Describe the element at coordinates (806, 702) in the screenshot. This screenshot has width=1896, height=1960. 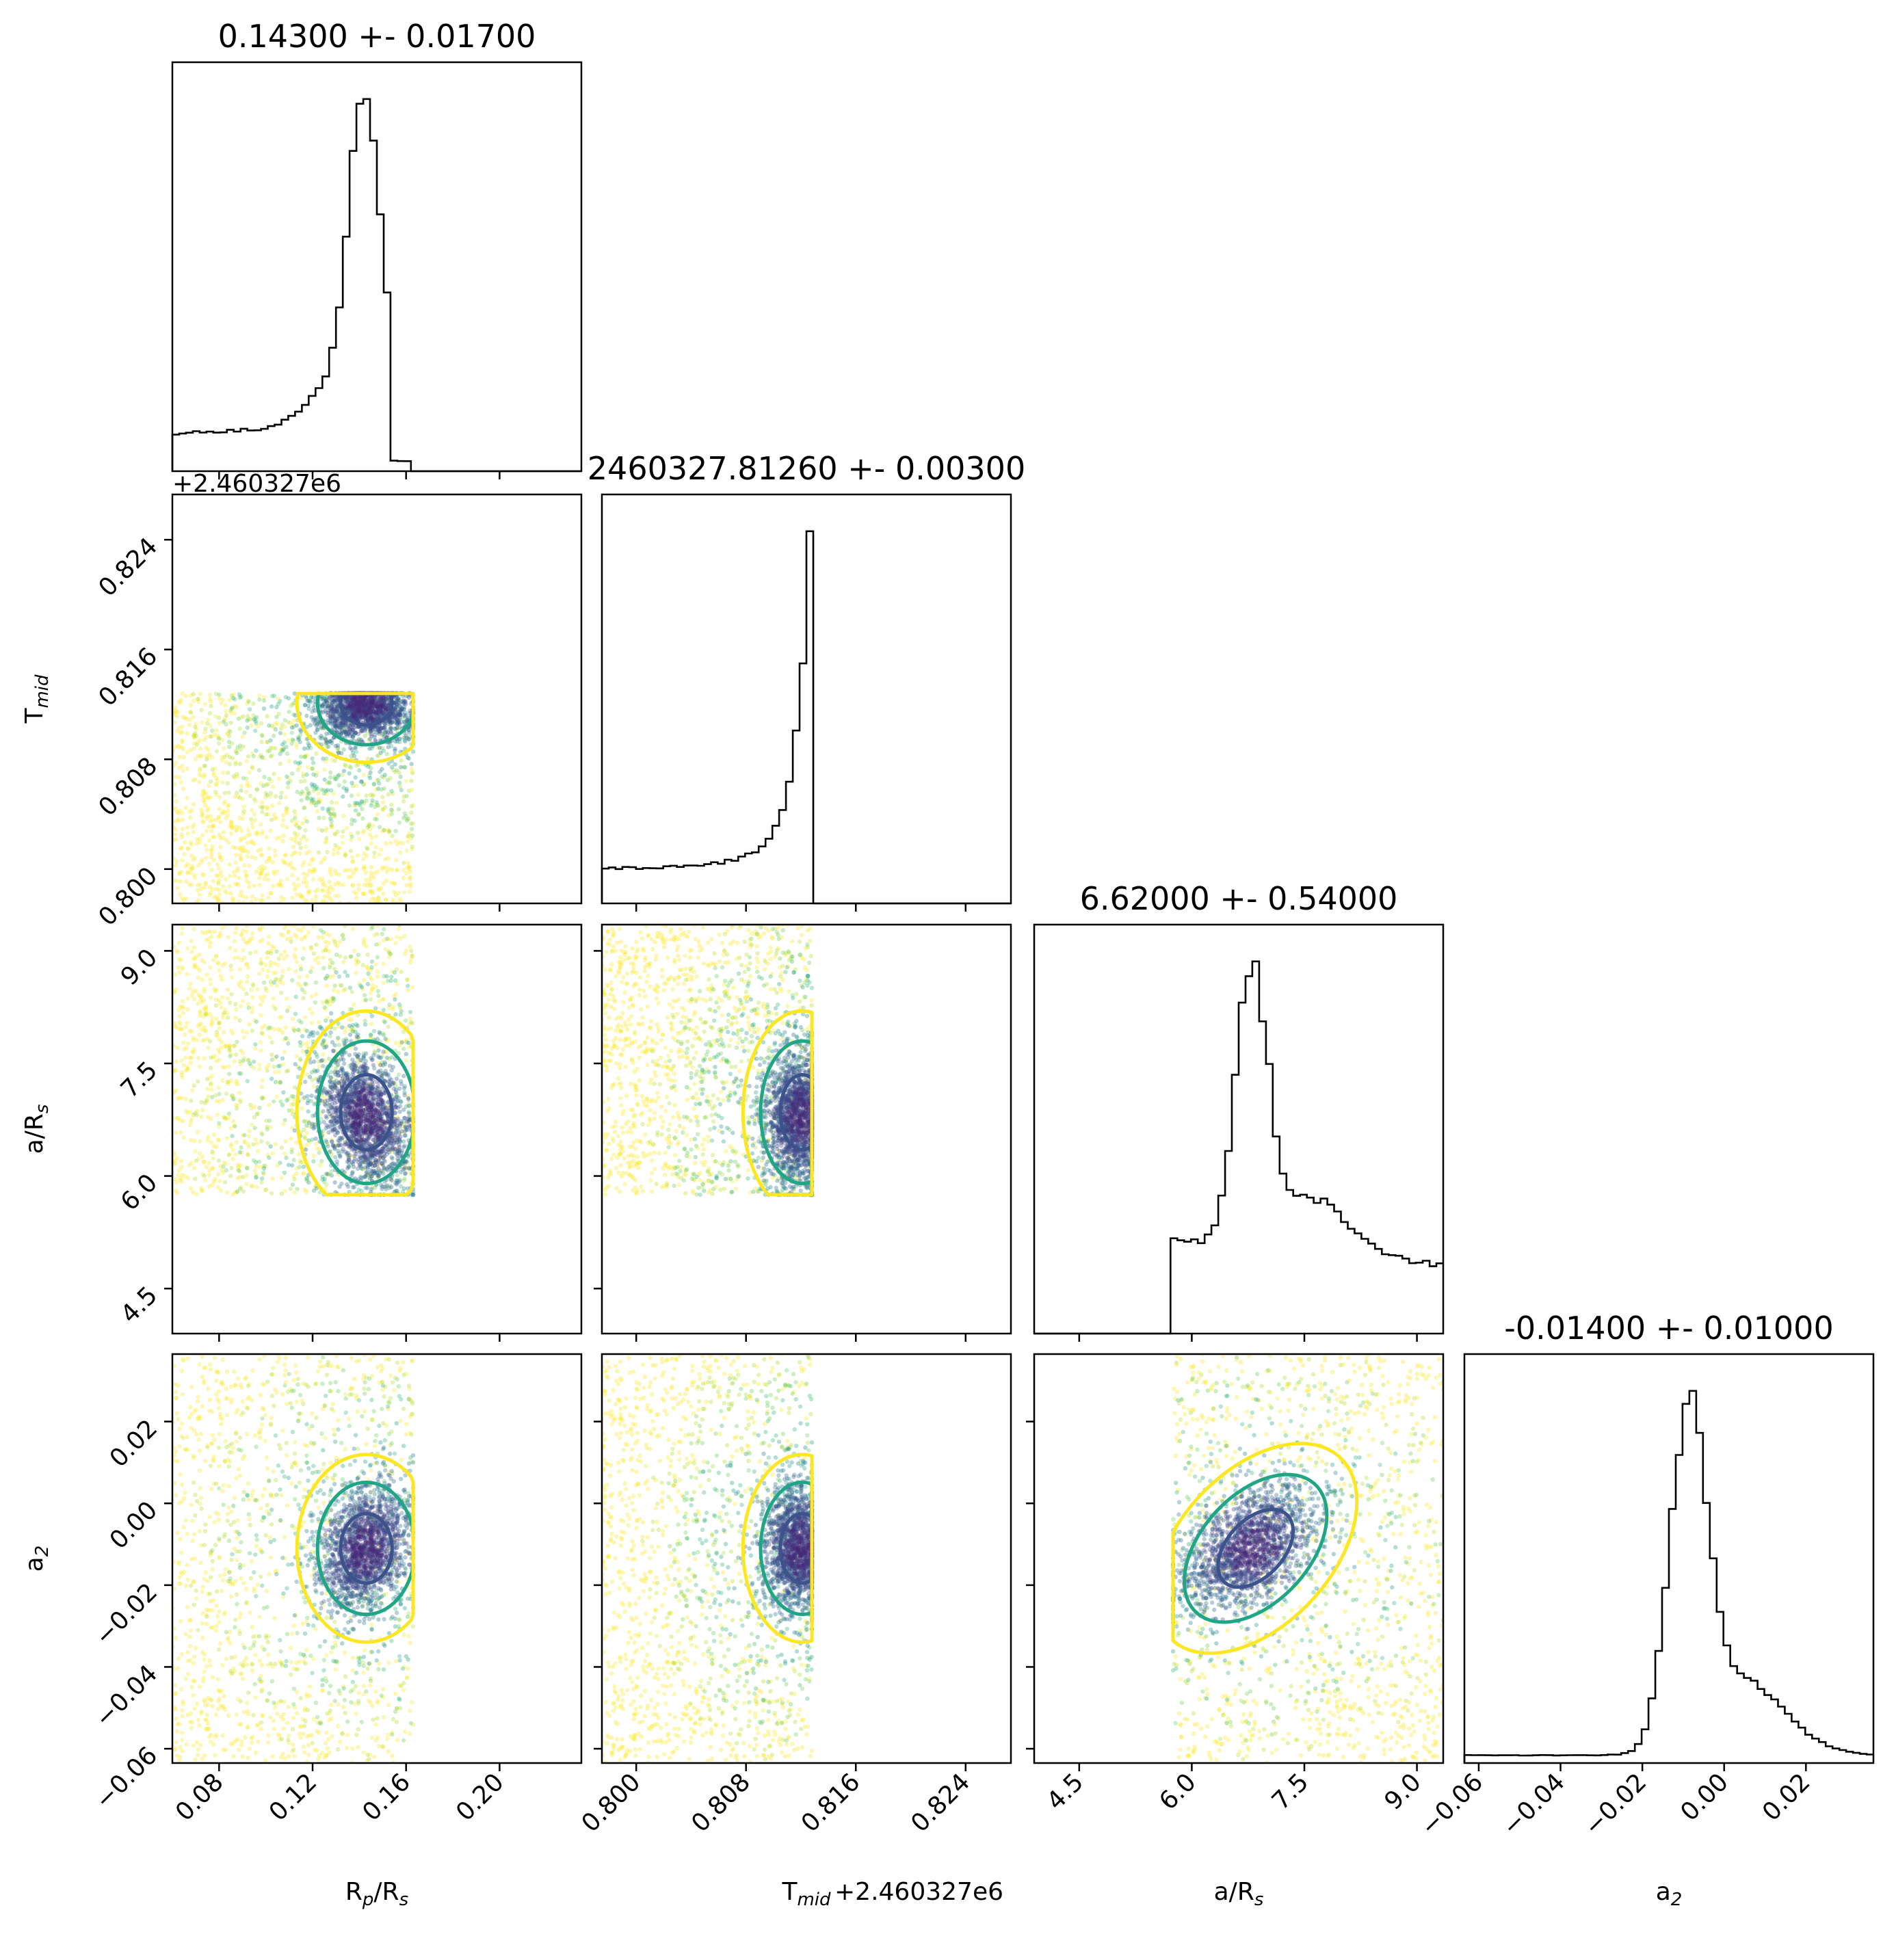
I see `panel-tmid-tmid` at that location.